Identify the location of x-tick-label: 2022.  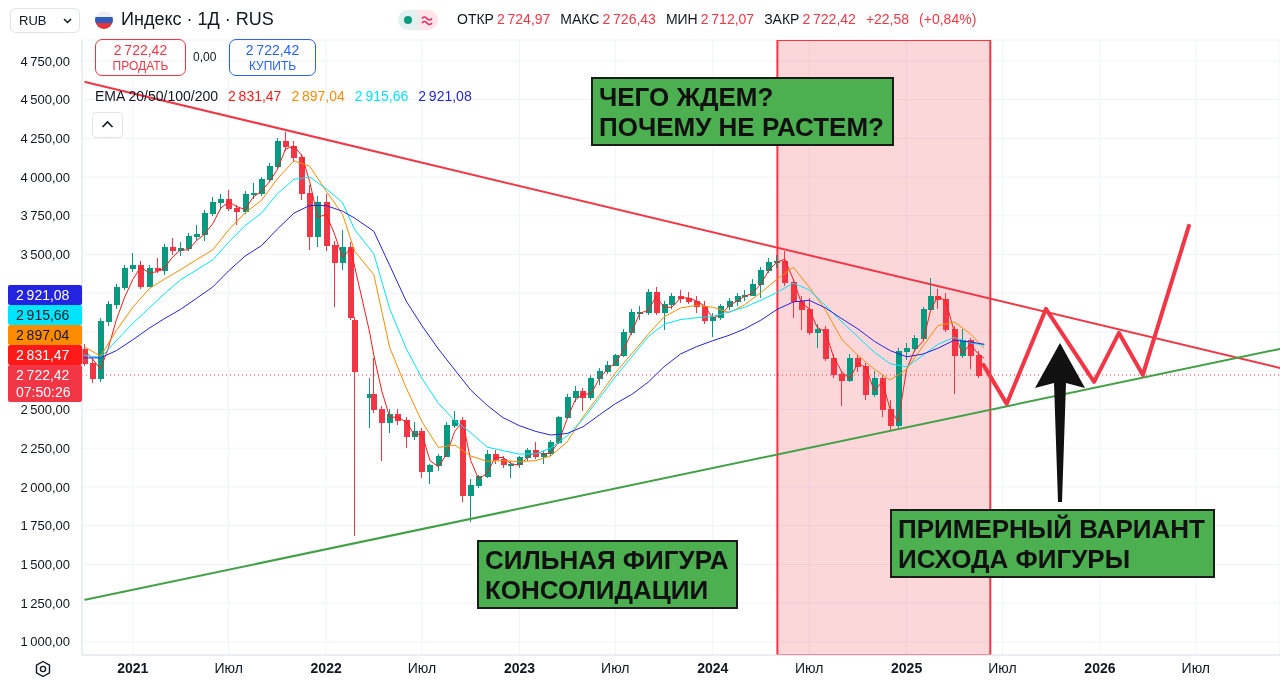
(326, 668).